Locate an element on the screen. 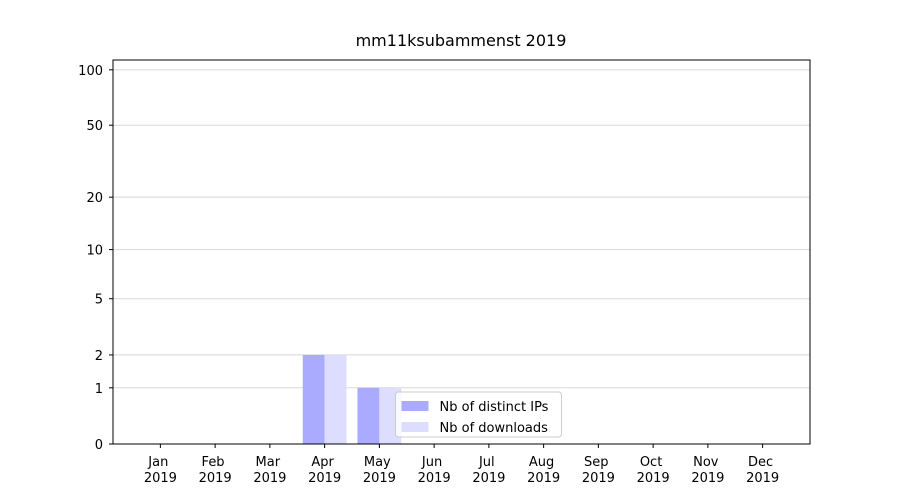  x-tick-label: Feb 2019 is located at coordinates (215, 470).